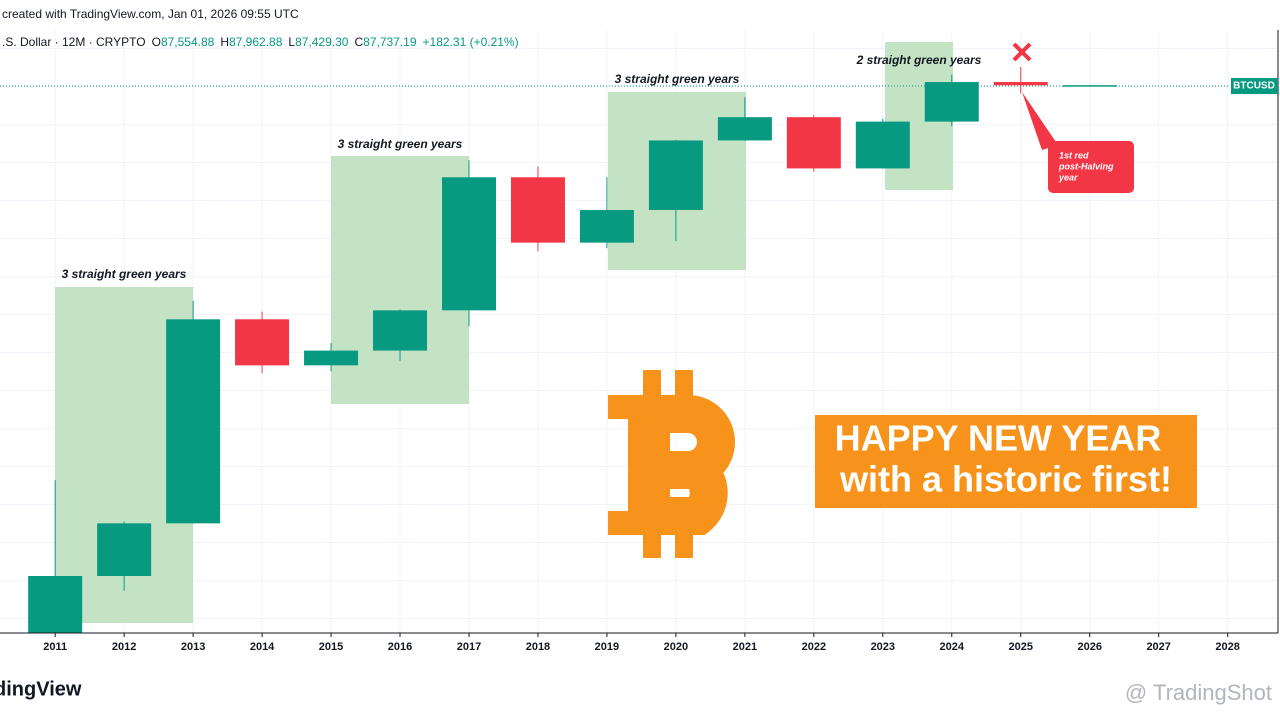 Image resolution: width=1280 pixels, height=720 pixels. What do you see at coordinates (188, 42) in the screenshot?
I see `ohlc-value: 87,554.88` at bounding box center [188, 42].